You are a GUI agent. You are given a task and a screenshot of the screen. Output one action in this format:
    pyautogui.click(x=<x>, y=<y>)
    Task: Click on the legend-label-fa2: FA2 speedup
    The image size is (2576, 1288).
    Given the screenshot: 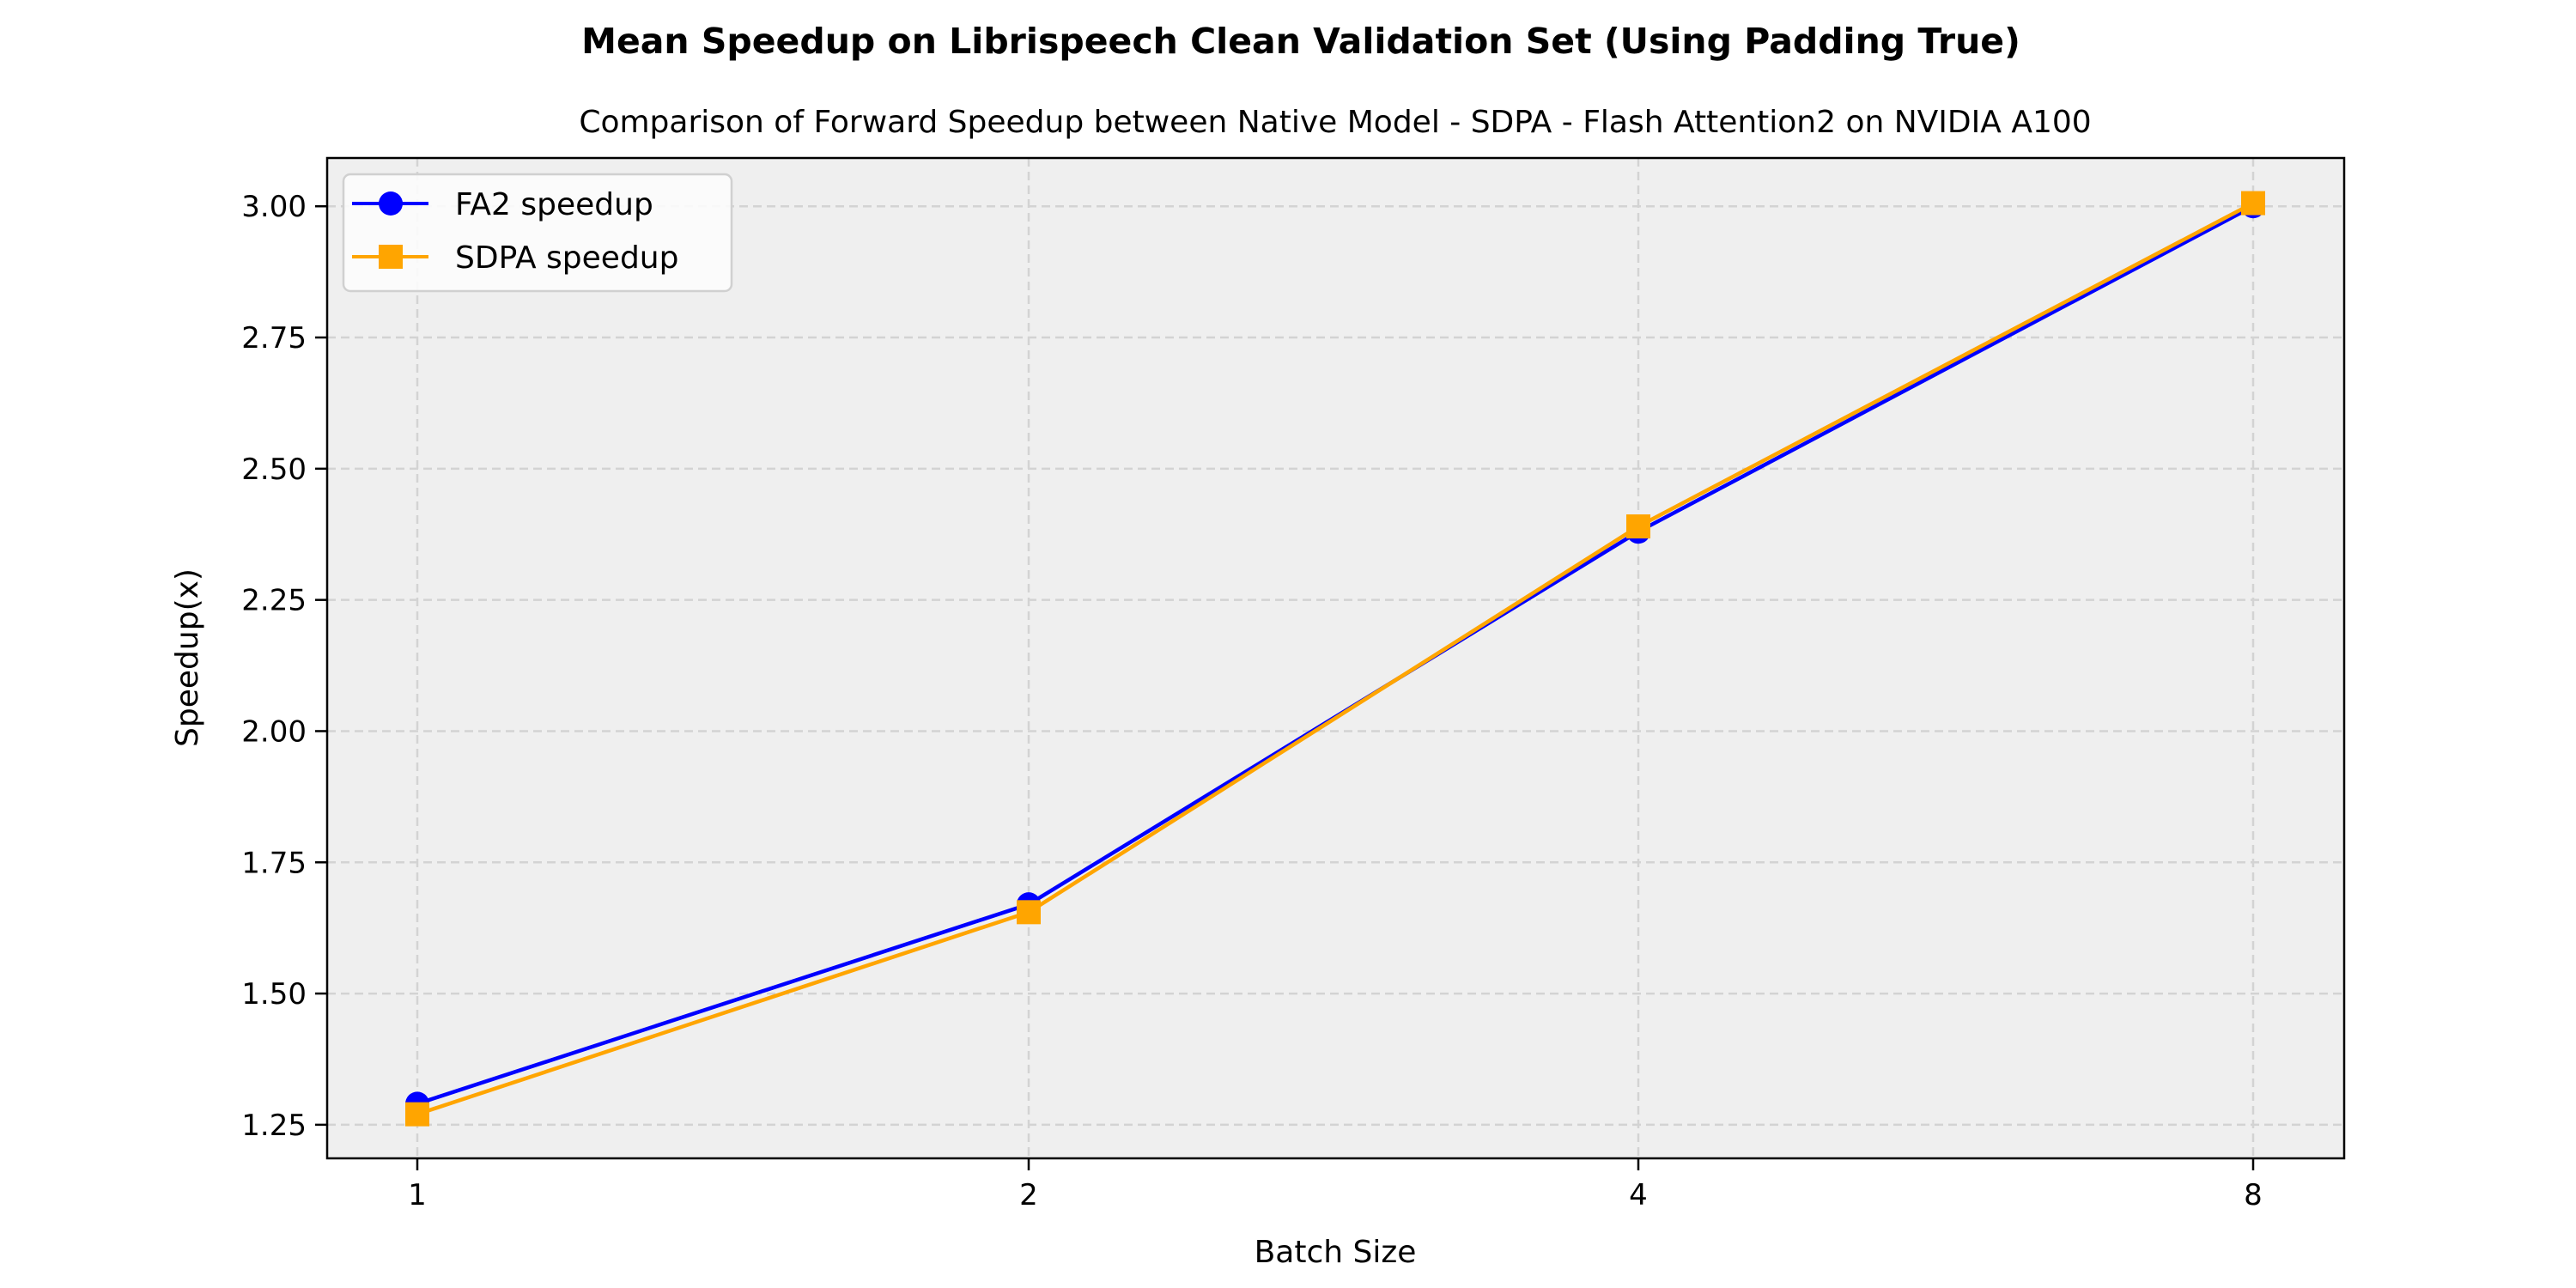 What is the action you would take?
    pyautogui.click(x=554, y=204)
    